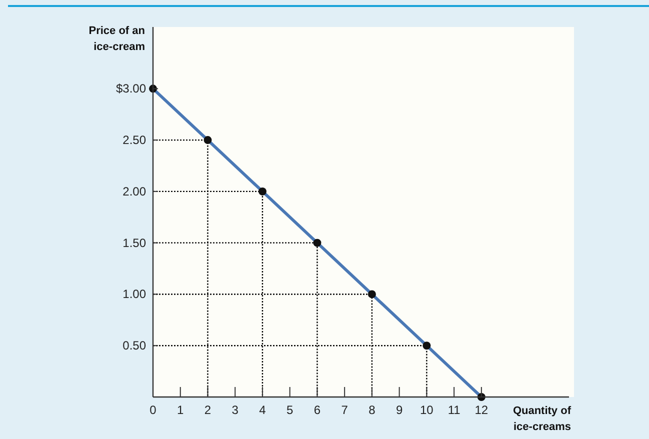 Image resolution: width=649 pixels, height=439 pixels. What do you see at coordinates (399, 410) in the screenshot?
I see `x-tick-label: 9` at bounding box center [399, 410].